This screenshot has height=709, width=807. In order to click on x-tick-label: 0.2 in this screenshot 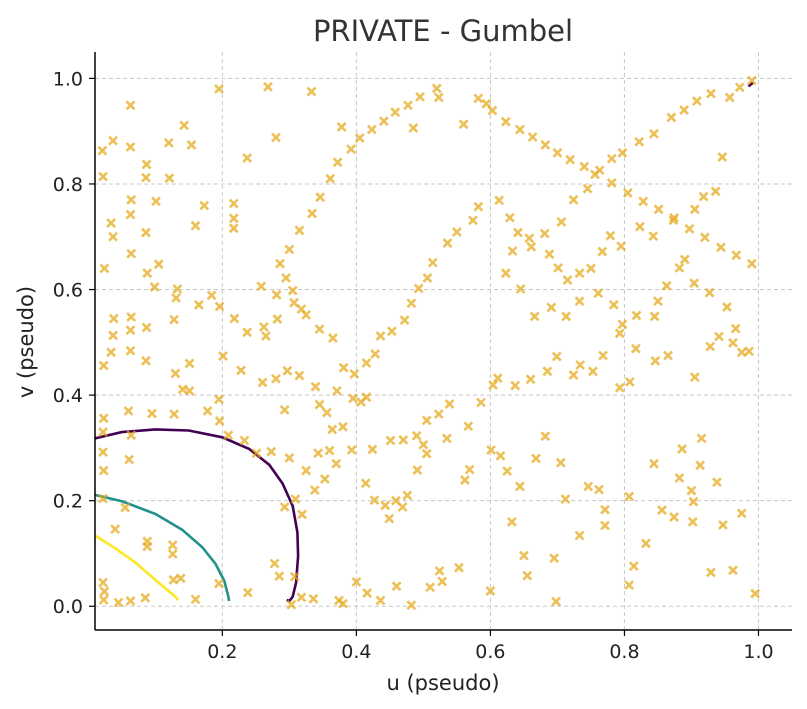, I will do `click(222, 652)`.